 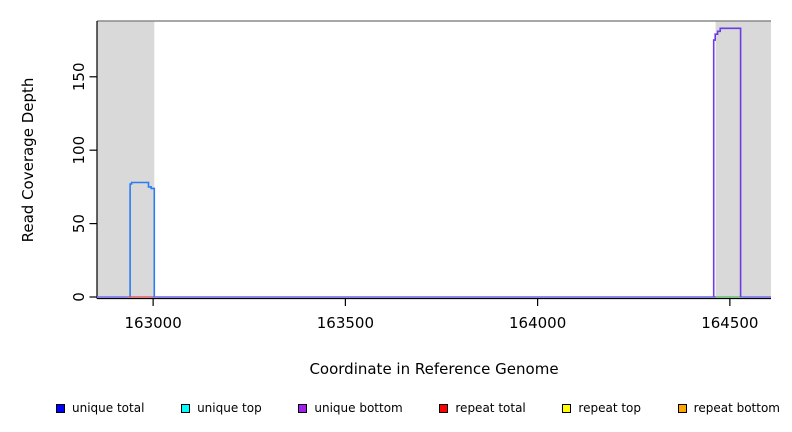 I want to click on legend-item-label: repeat bottom, so click(x=736, y=408).